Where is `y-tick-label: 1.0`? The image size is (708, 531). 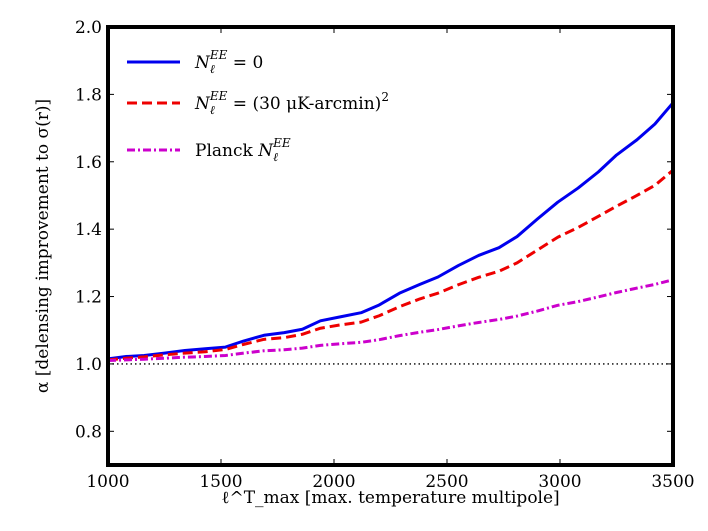 y-tick-label: 1.0 is located at coordinates (88, 365).